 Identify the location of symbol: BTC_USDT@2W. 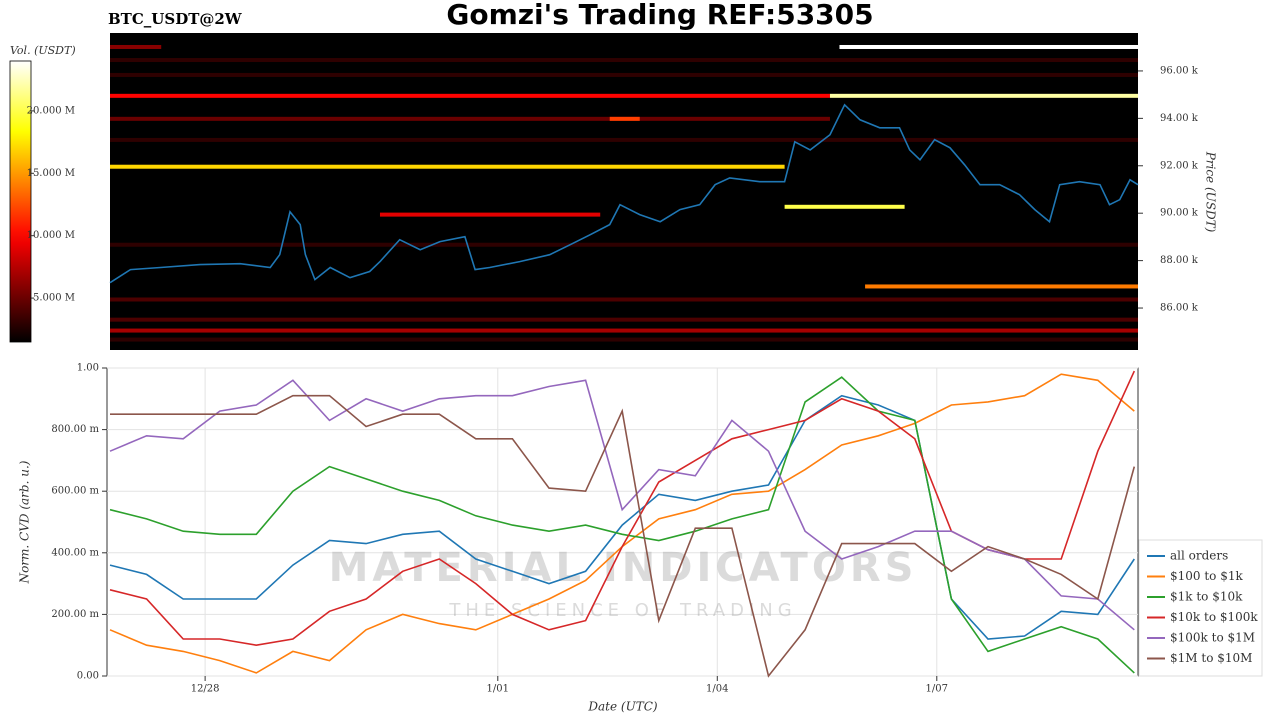
(175, 19).